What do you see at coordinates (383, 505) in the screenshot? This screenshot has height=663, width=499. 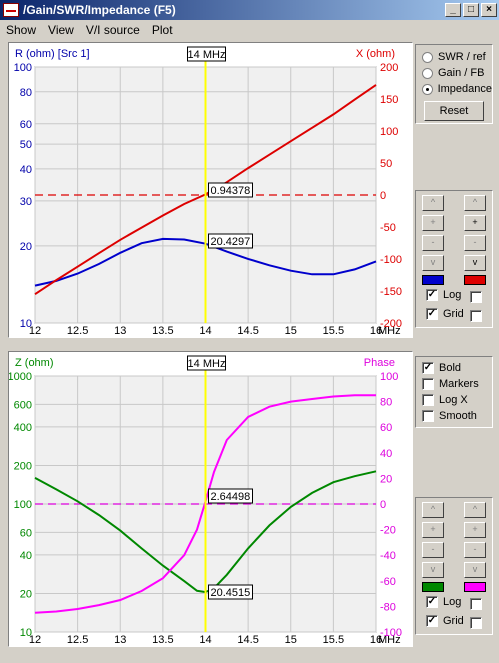 I see `y-right-tick-label: 0` at bounding box center [383, 505].